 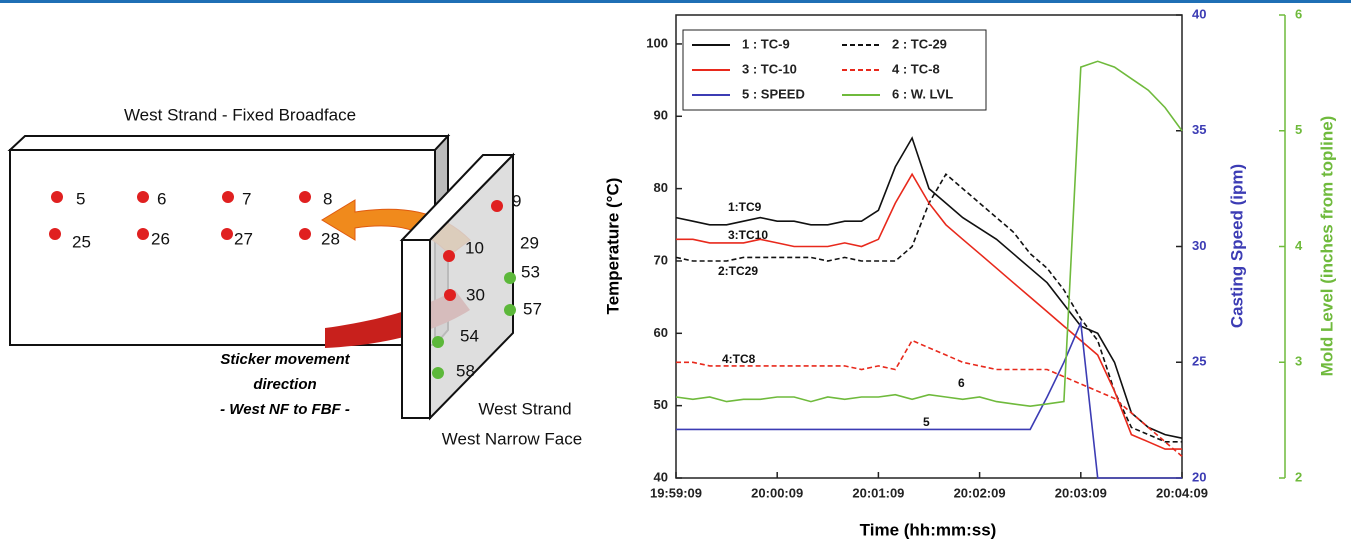 I want to click on narrowface-points: 9 29 10 30 53 57 54 58, so click(x=487, y=285).